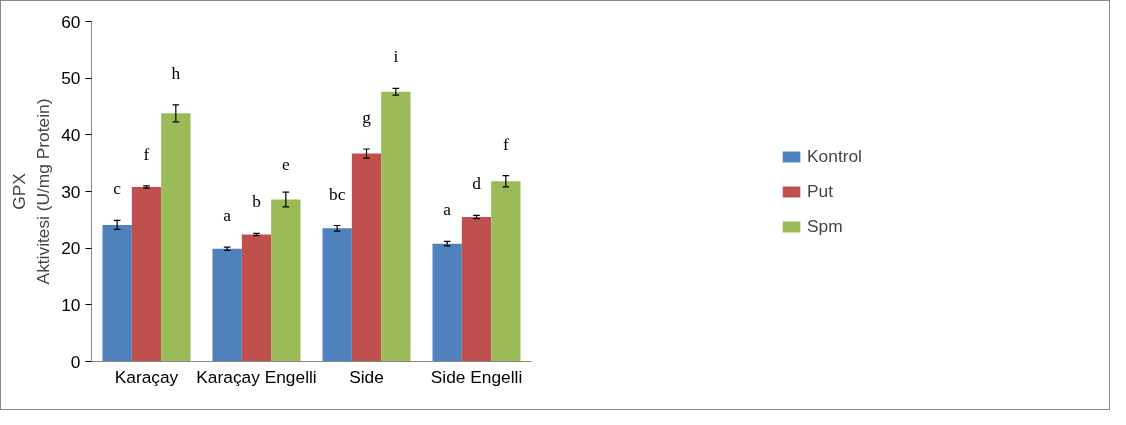 The height and width of the screenshot is (425, 1126). Describe the element at coordinates (71, 134) in the screenshot. I see `y-tick-label: 40` at that location.